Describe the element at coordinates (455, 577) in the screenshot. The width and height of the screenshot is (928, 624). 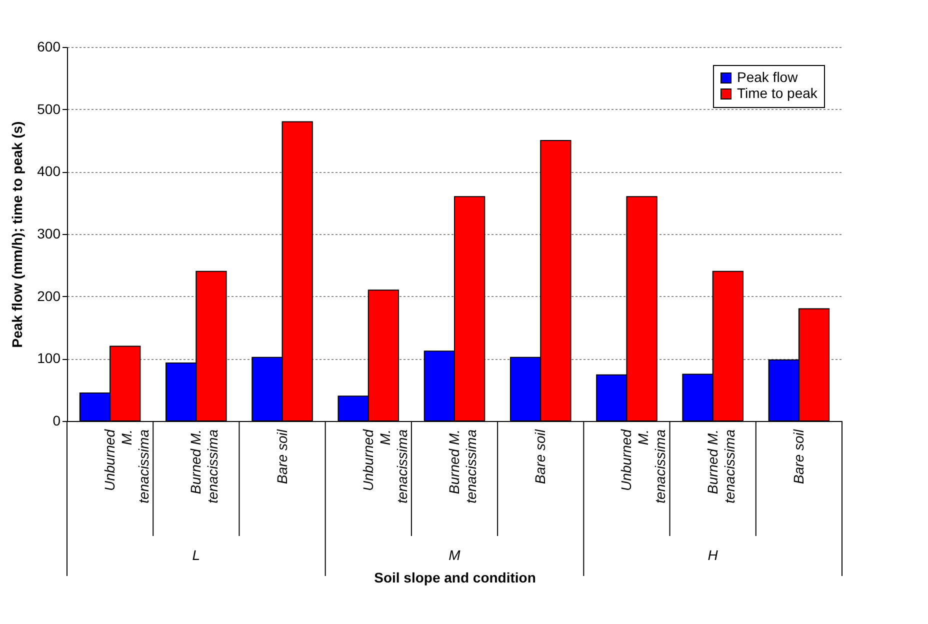
I see `x-axis-title: Soil slope and condition` at that location.